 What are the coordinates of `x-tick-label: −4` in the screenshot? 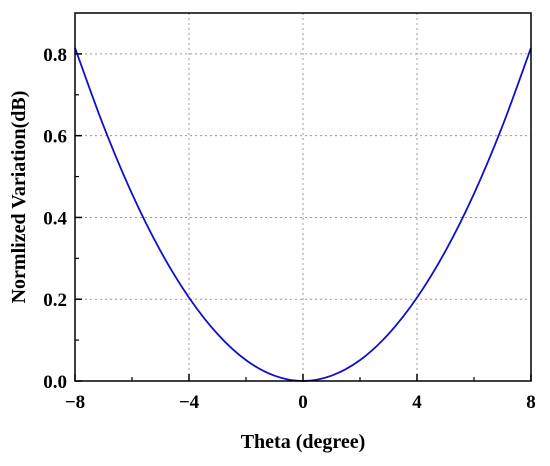 It's located at (189, 402).